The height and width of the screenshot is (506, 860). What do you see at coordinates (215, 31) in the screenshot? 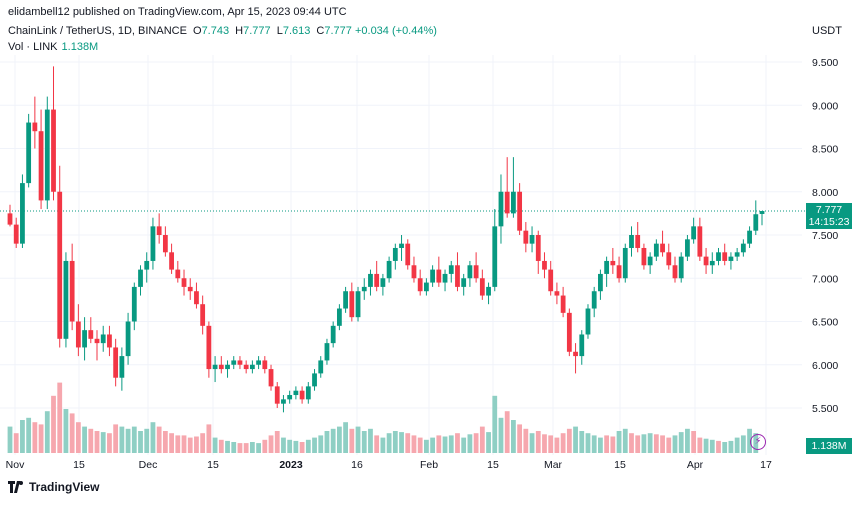
I see `open-value: 7.743` at bounding box center [215, 31].